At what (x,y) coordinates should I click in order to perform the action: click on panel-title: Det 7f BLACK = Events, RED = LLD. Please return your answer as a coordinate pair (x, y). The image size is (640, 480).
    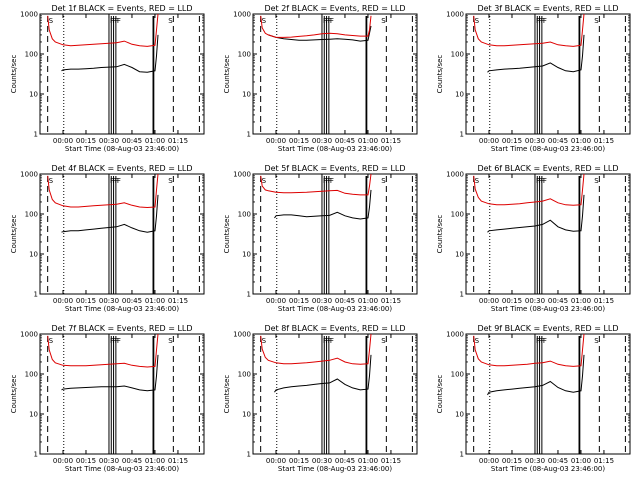
    Looking at the image, I should click on (121, 328).